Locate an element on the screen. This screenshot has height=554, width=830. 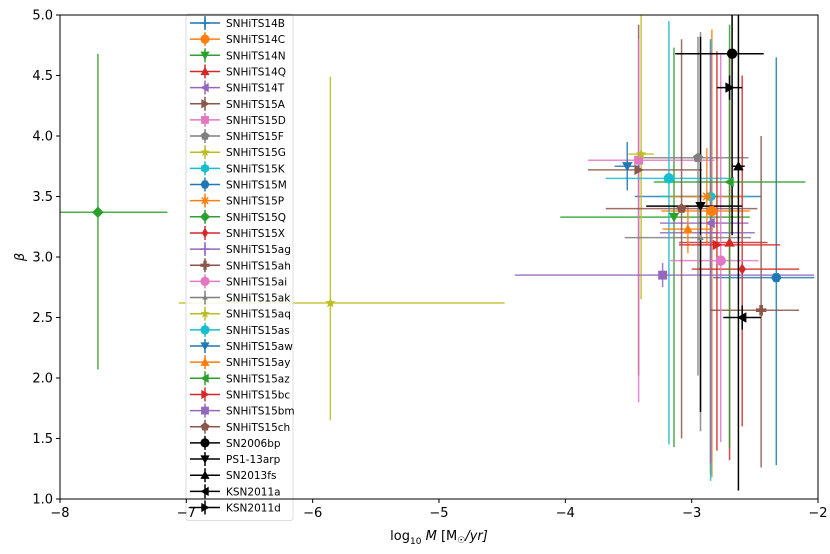
marker-snhits15q is located at coordinates (98, 212).